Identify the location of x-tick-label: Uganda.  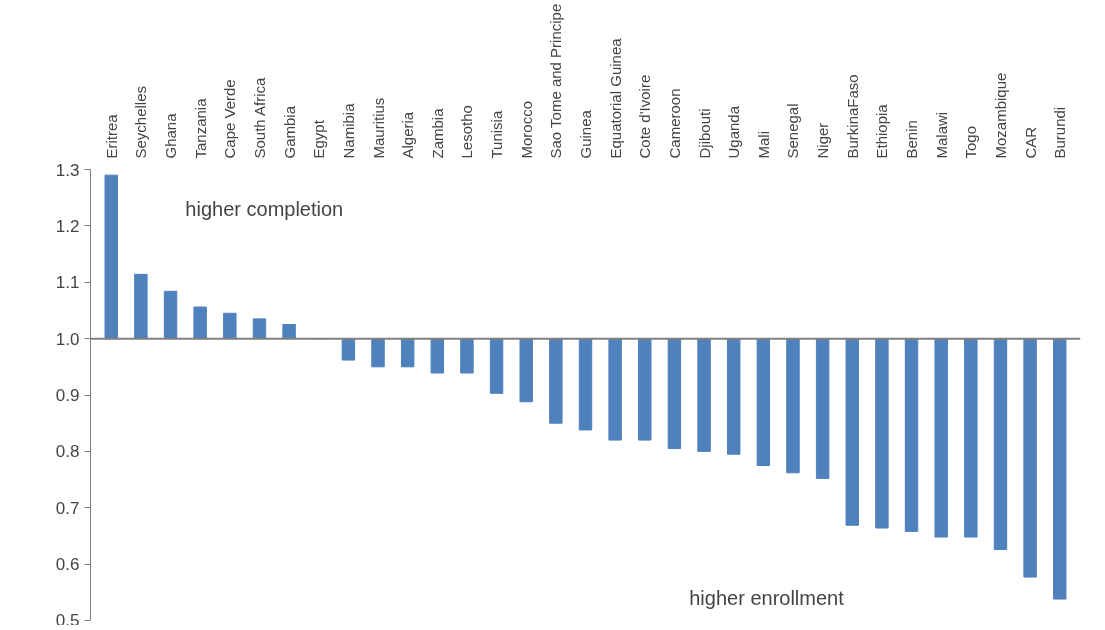
(734, 132).